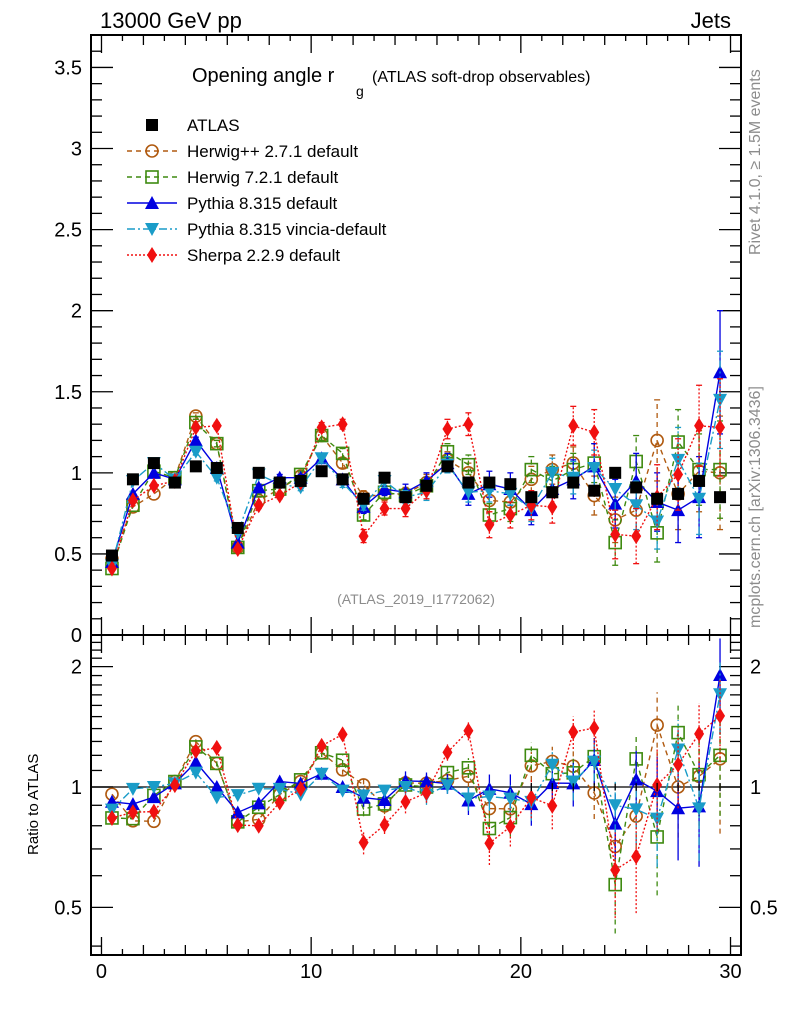 The image size is (786, 1024). What do you see at coordinates (481, 77) in the screenshot?
I see `title-suffix: (ATLAS soft-drop observables)` at bounding box center [481, 77].